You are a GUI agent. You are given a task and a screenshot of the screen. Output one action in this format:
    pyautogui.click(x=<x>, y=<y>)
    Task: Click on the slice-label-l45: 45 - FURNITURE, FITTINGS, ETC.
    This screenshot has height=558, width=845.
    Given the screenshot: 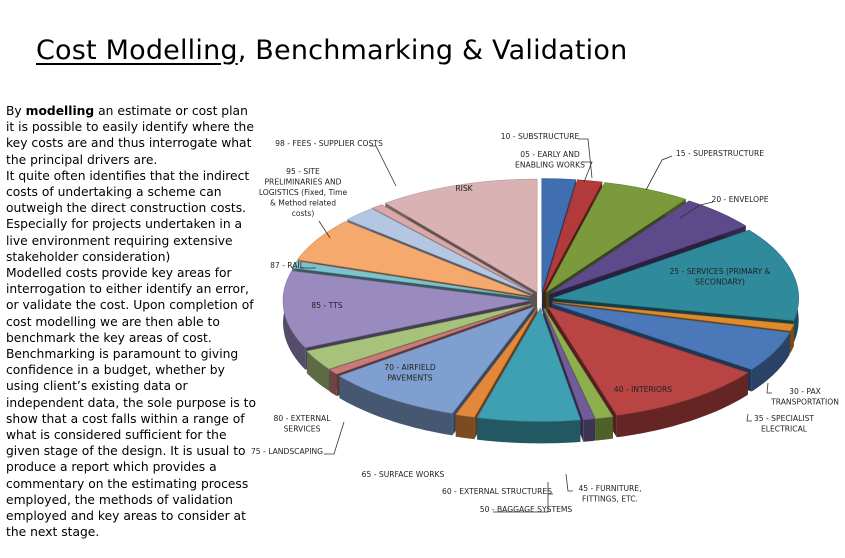 What is the action you would take?
    pyautogui.click(x=609, y=494)
    